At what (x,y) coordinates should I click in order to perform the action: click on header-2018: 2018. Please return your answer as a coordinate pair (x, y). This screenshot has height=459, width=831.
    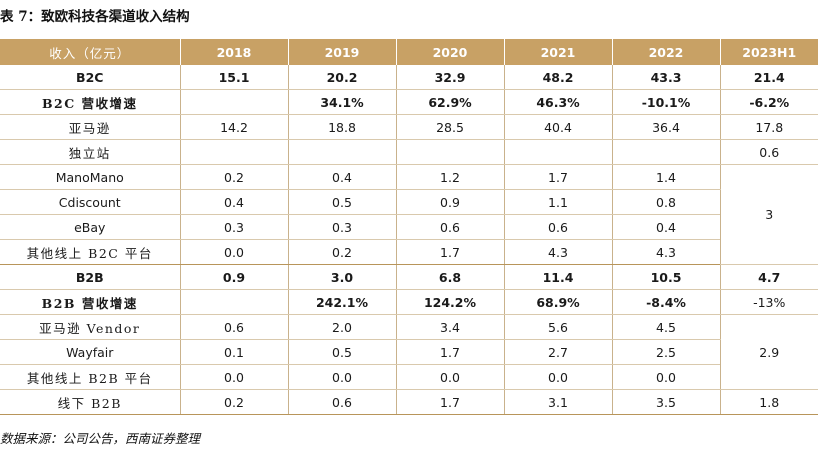
    Looking at the image, I should click on (233, 52).